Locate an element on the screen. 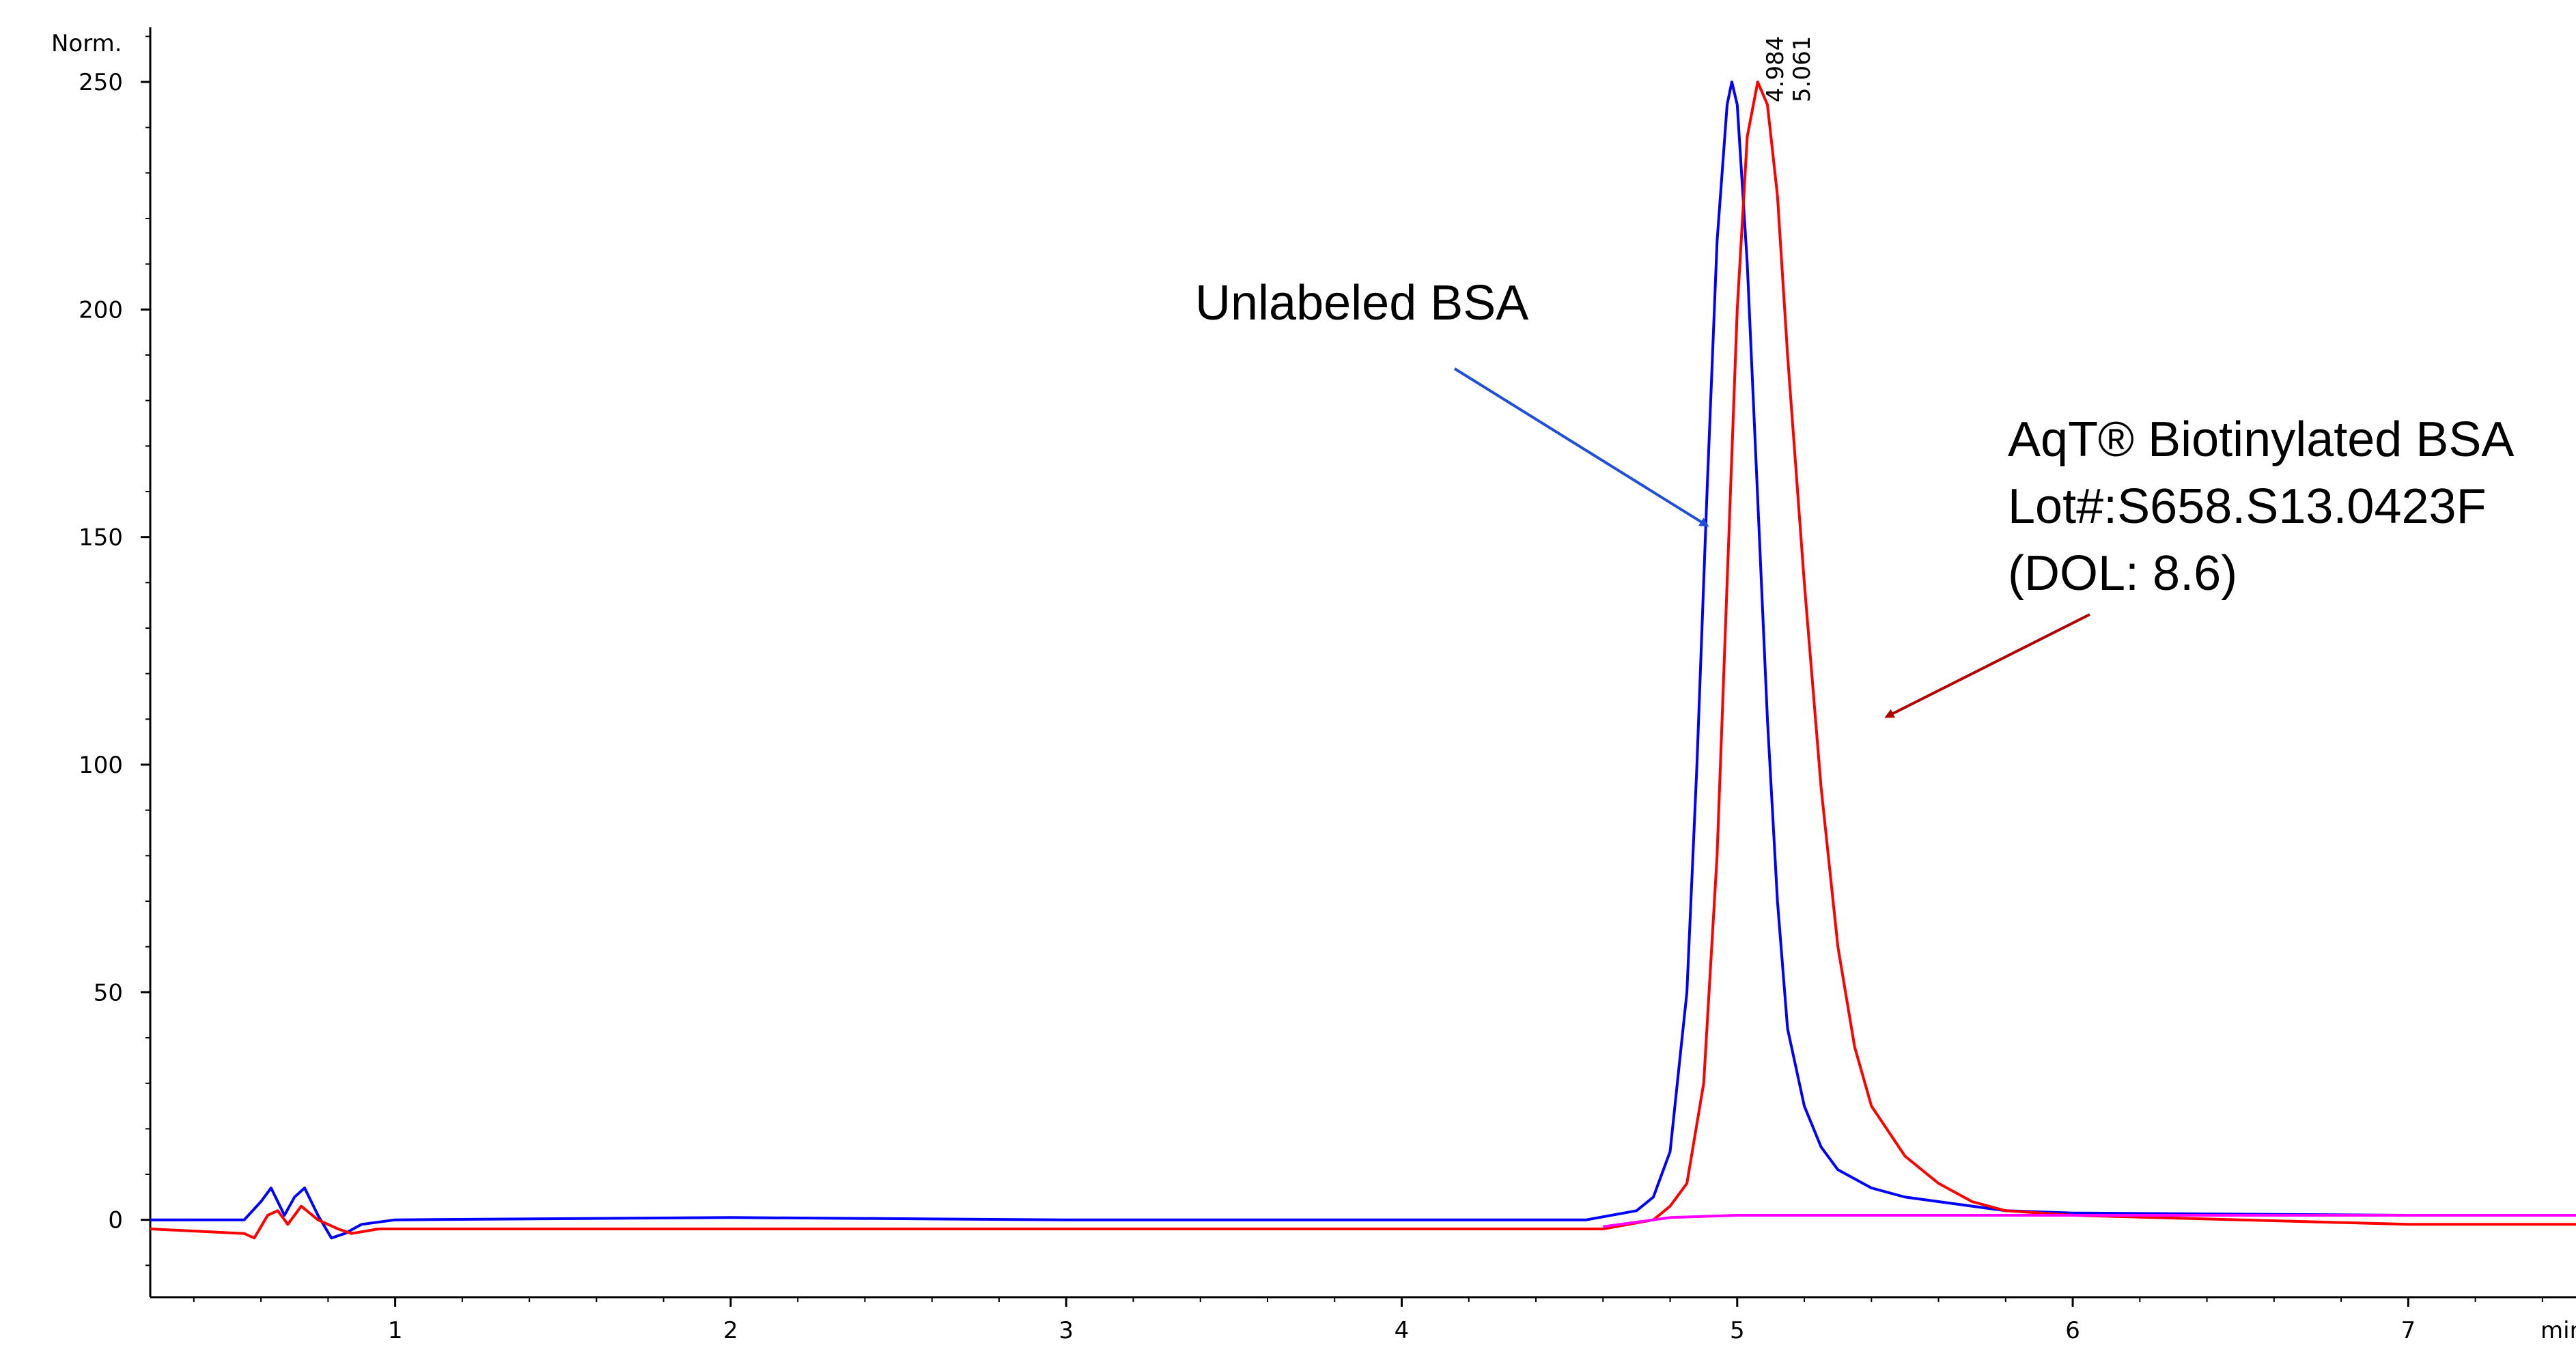 This screenshot has height=1345, width=2576. x-ticks: 1 2 3 4 5 6 7 is located at coordinates (1368, 1320).